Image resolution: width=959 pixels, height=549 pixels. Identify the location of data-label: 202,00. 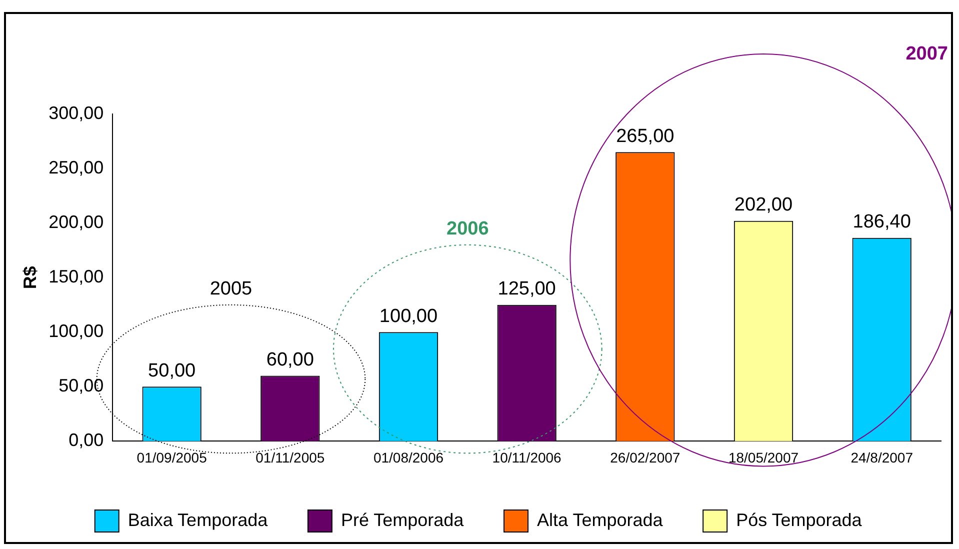
(763, 205).